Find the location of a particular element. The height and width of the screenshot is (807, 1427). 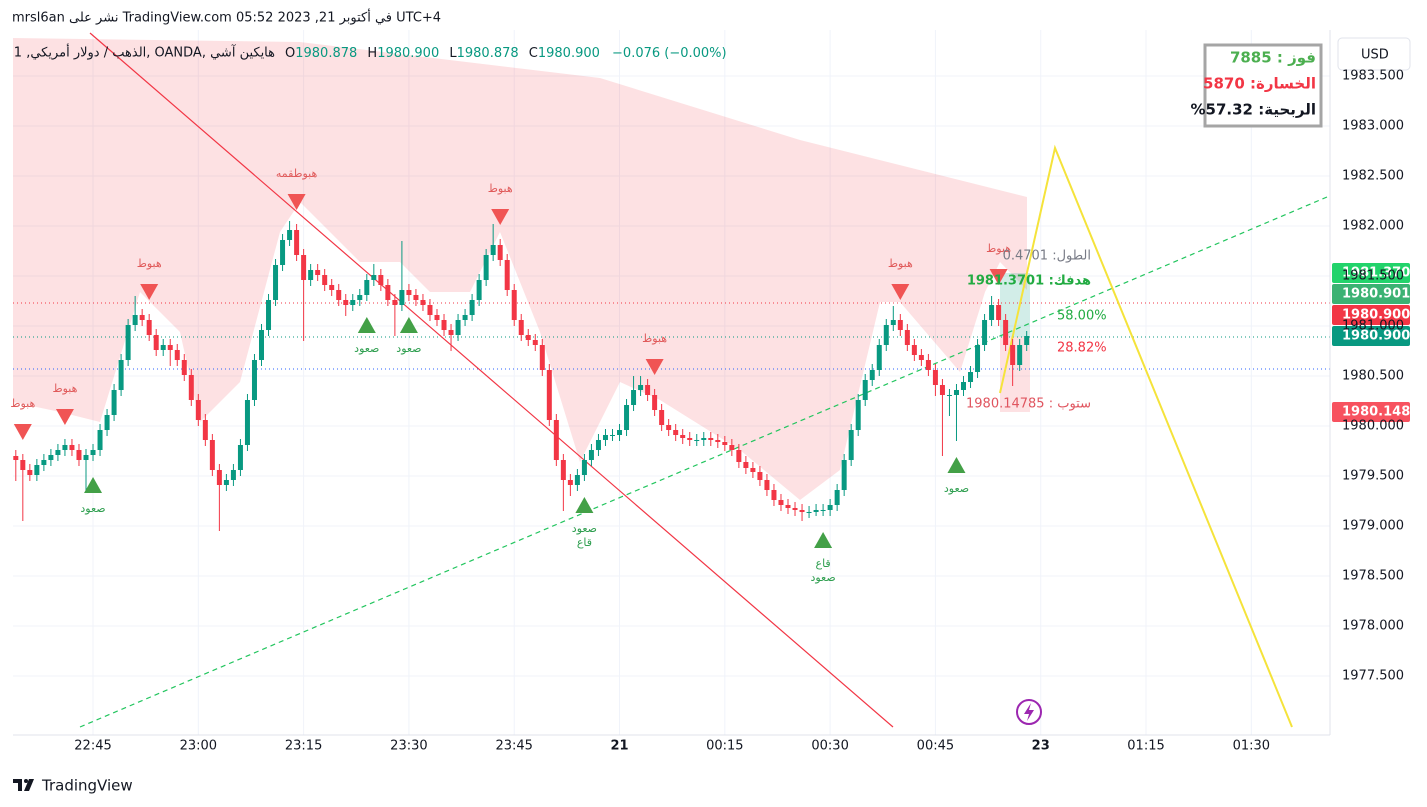

y-tick-label: 1978.500 is located at coordinates (1373, 576).